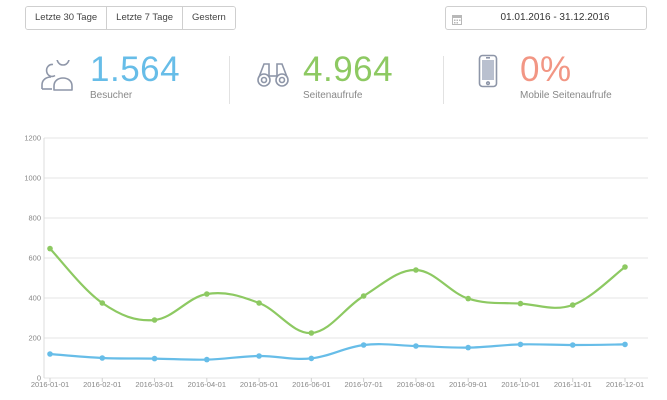  I want to click on mobile-value: 0%, so click(546, 69).